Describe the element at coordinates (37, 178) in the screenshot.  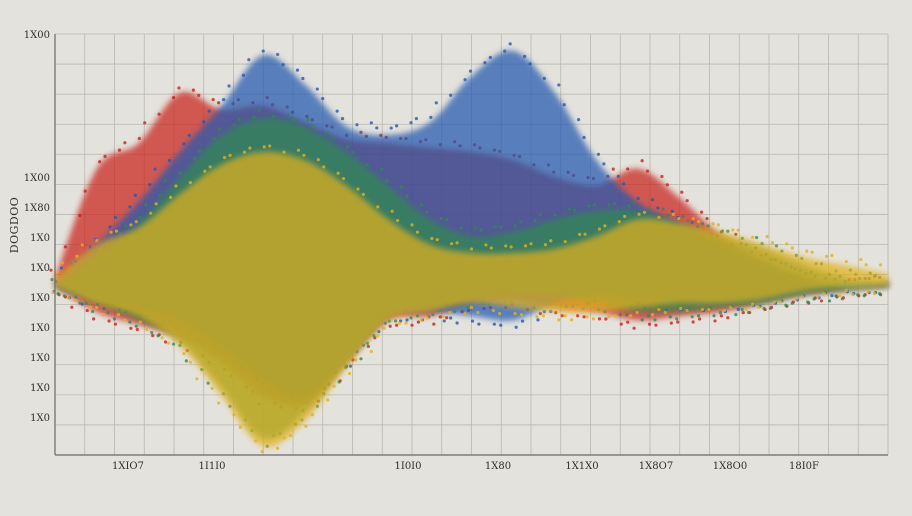
I see `y-tick-label: 1X00` at that location.